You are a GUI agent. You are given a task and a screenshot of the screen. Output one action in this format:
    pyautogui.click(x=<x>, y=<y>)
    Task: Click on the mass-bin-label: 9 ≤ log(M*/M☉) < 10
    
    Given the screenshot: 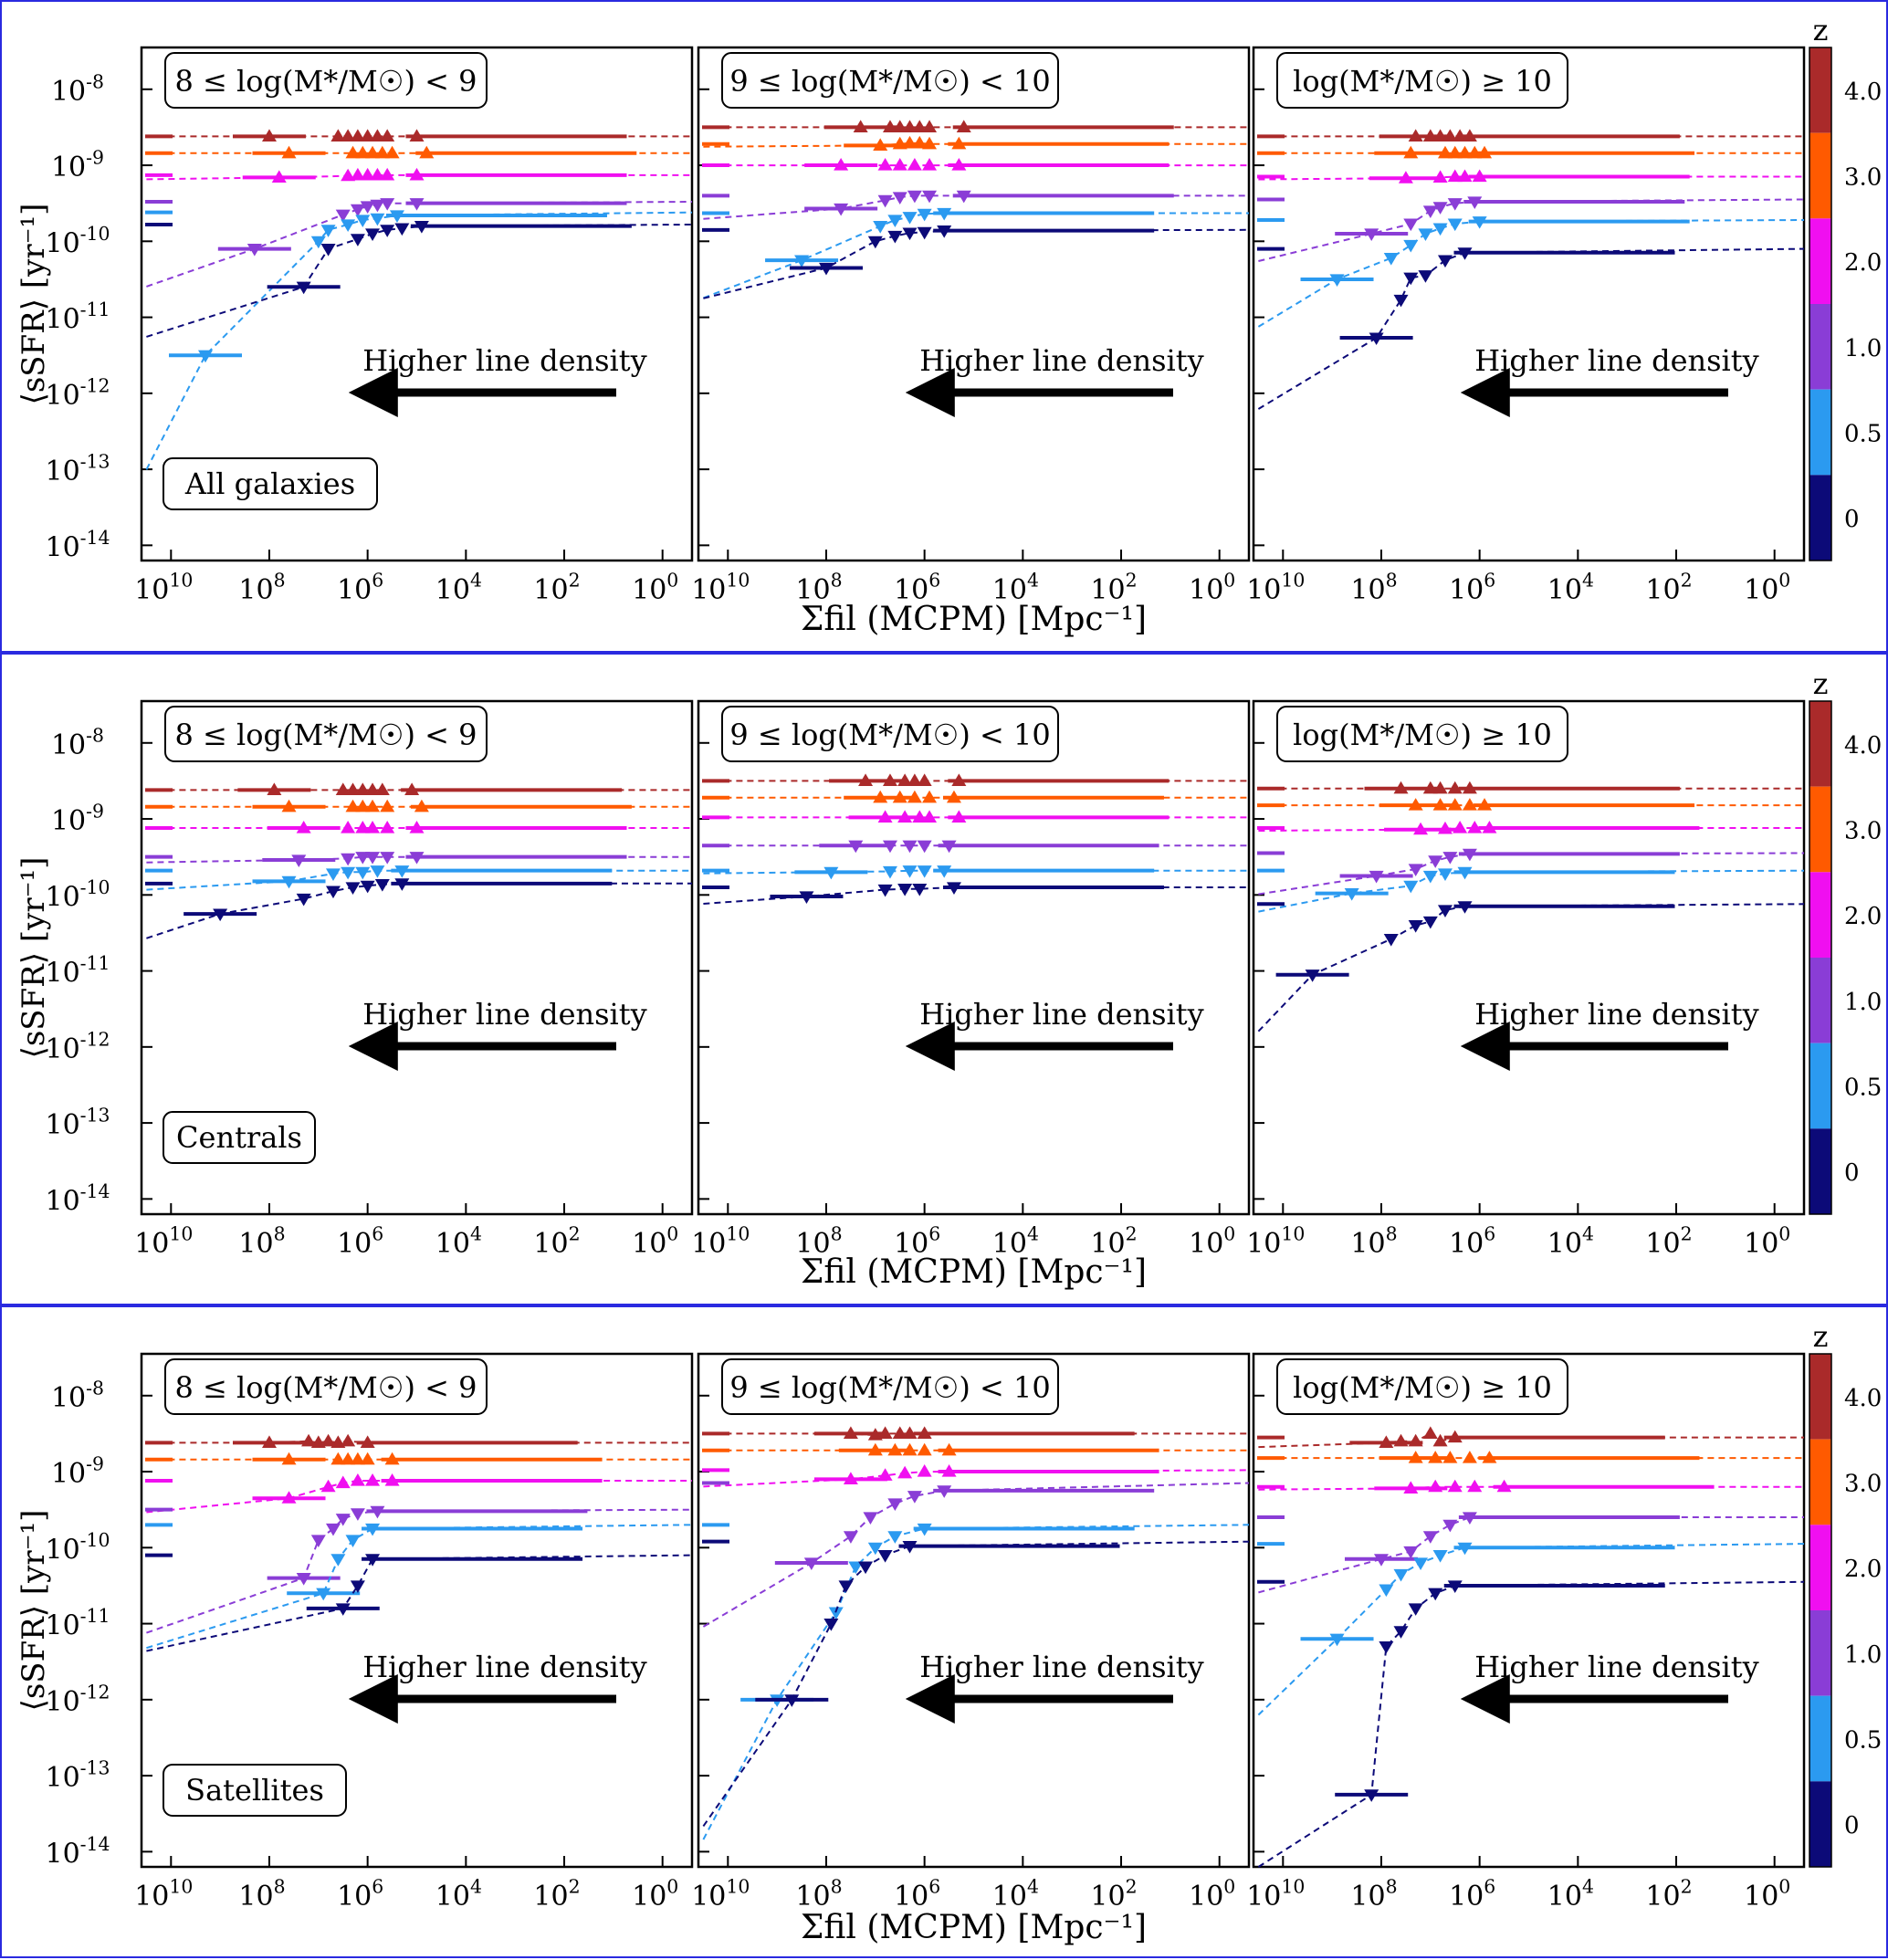 What is the action you would take?
    pyautogui.click(x=889, y=1387)
    